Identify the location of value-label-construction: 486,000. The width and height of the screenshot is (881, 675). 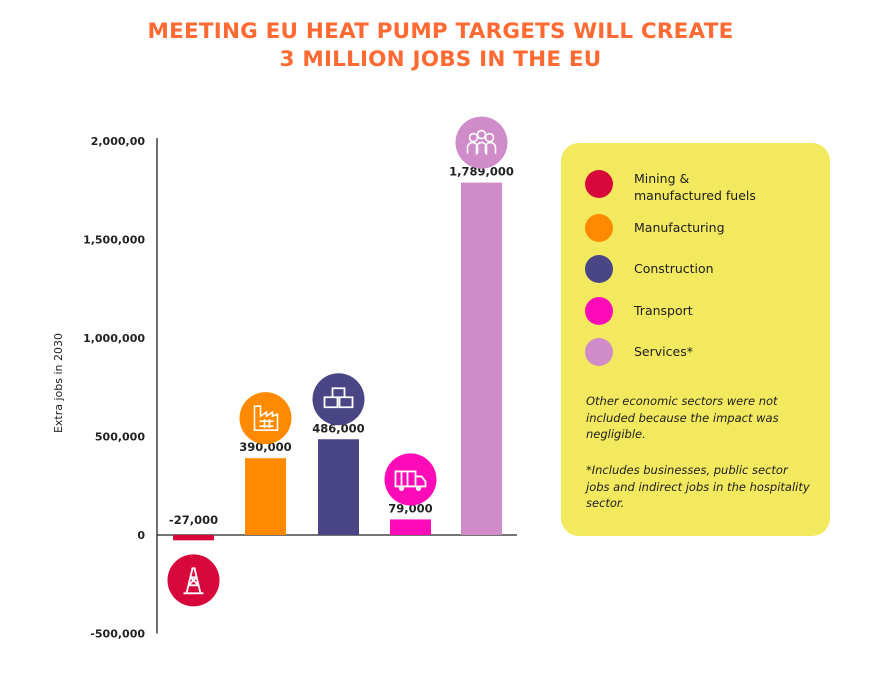
(338, 428).